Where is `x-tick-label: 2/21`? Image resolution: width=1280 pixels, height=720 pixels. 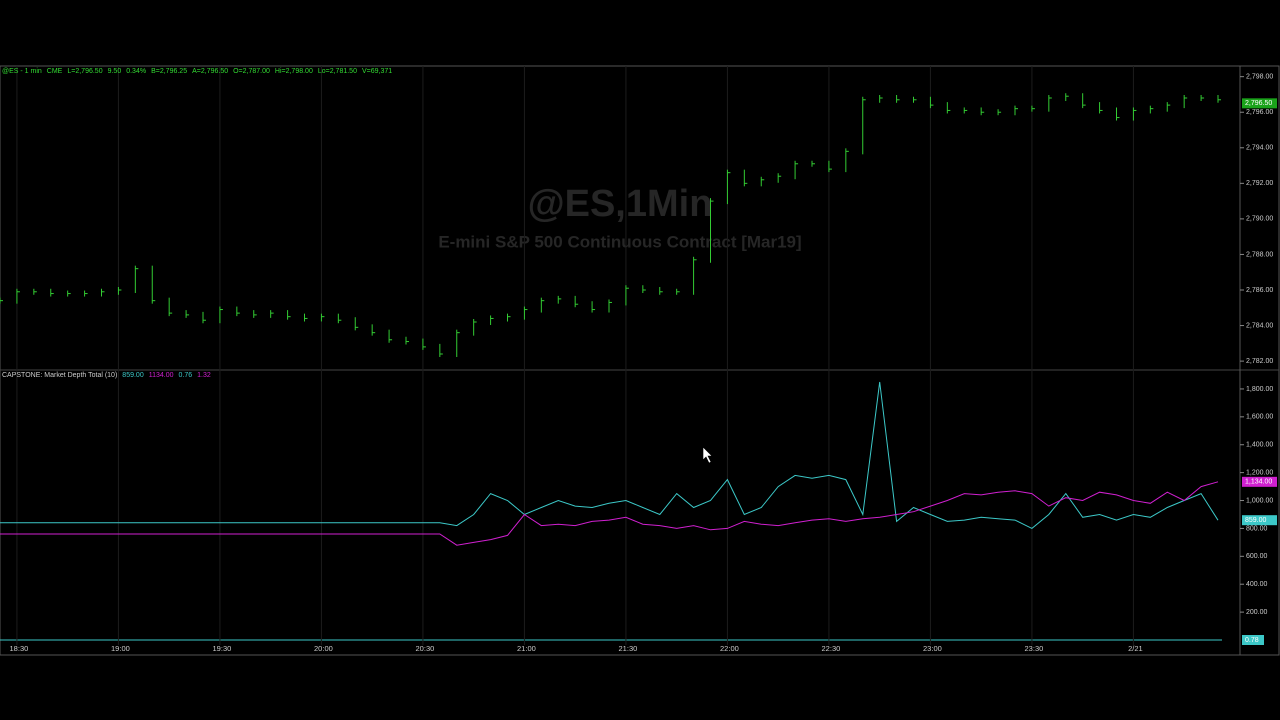
x-tick-label: 2/21 is located at coordinates (1135, 648).